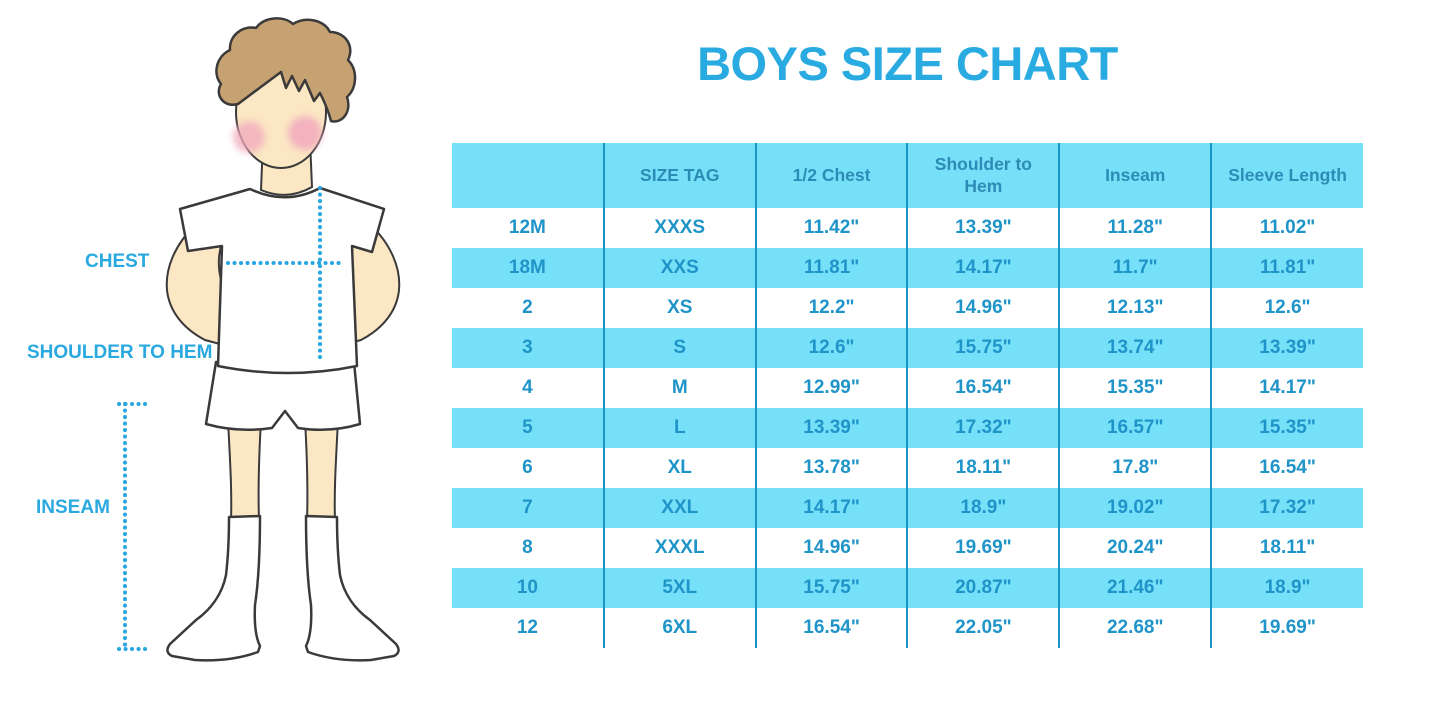 The height and width of the screenshot is (723, 1445). What do you see at coordinates (1135, 348) in the screenshot?
I see `measurement-cell: 13.74"` at bounding box center [1135, 348].